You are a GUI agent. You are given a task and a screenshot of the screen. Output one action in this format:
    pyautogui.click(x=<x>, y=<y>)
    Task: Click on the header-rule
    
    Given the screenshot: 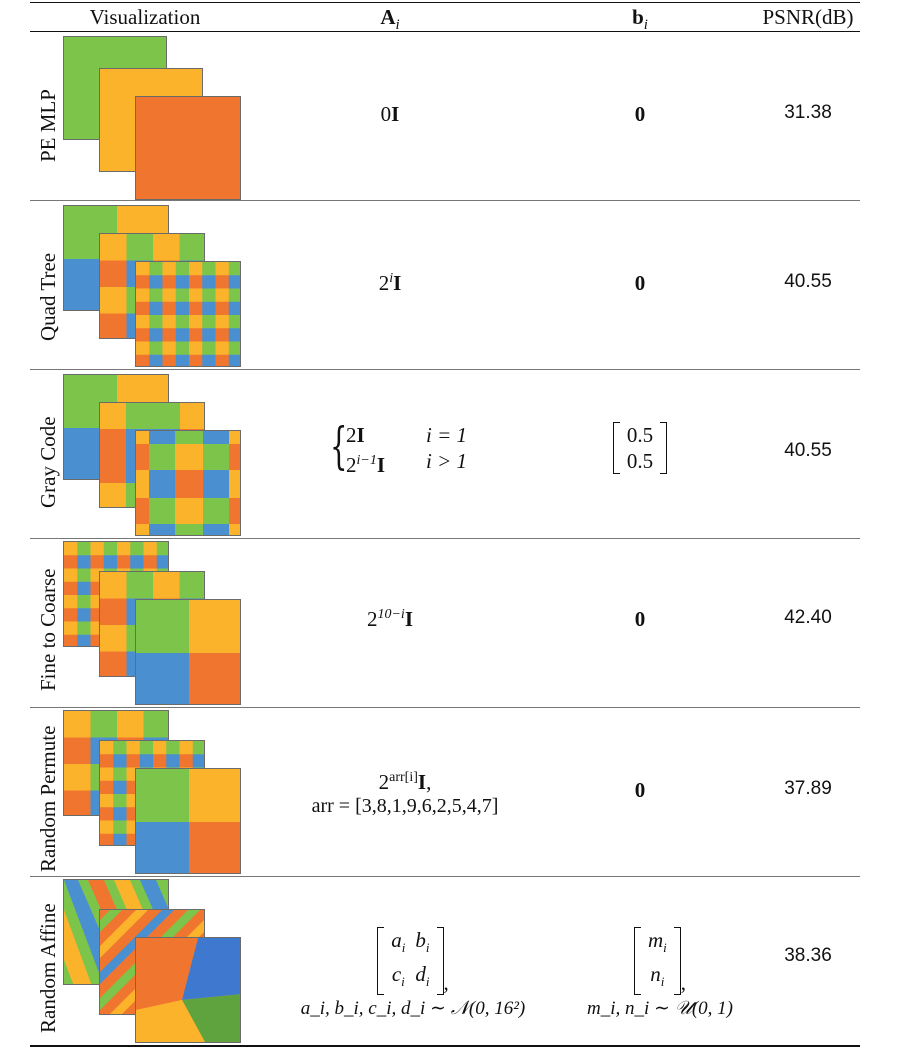 What is the action you would take?
    pyautogui.click(x=445, y=31)
    